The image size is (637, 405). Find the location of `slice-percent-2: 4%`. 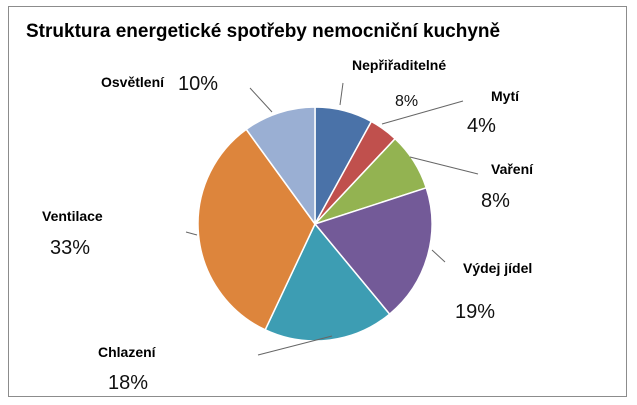

slice-percent-2: 4% is located at coordinates (481, 126).